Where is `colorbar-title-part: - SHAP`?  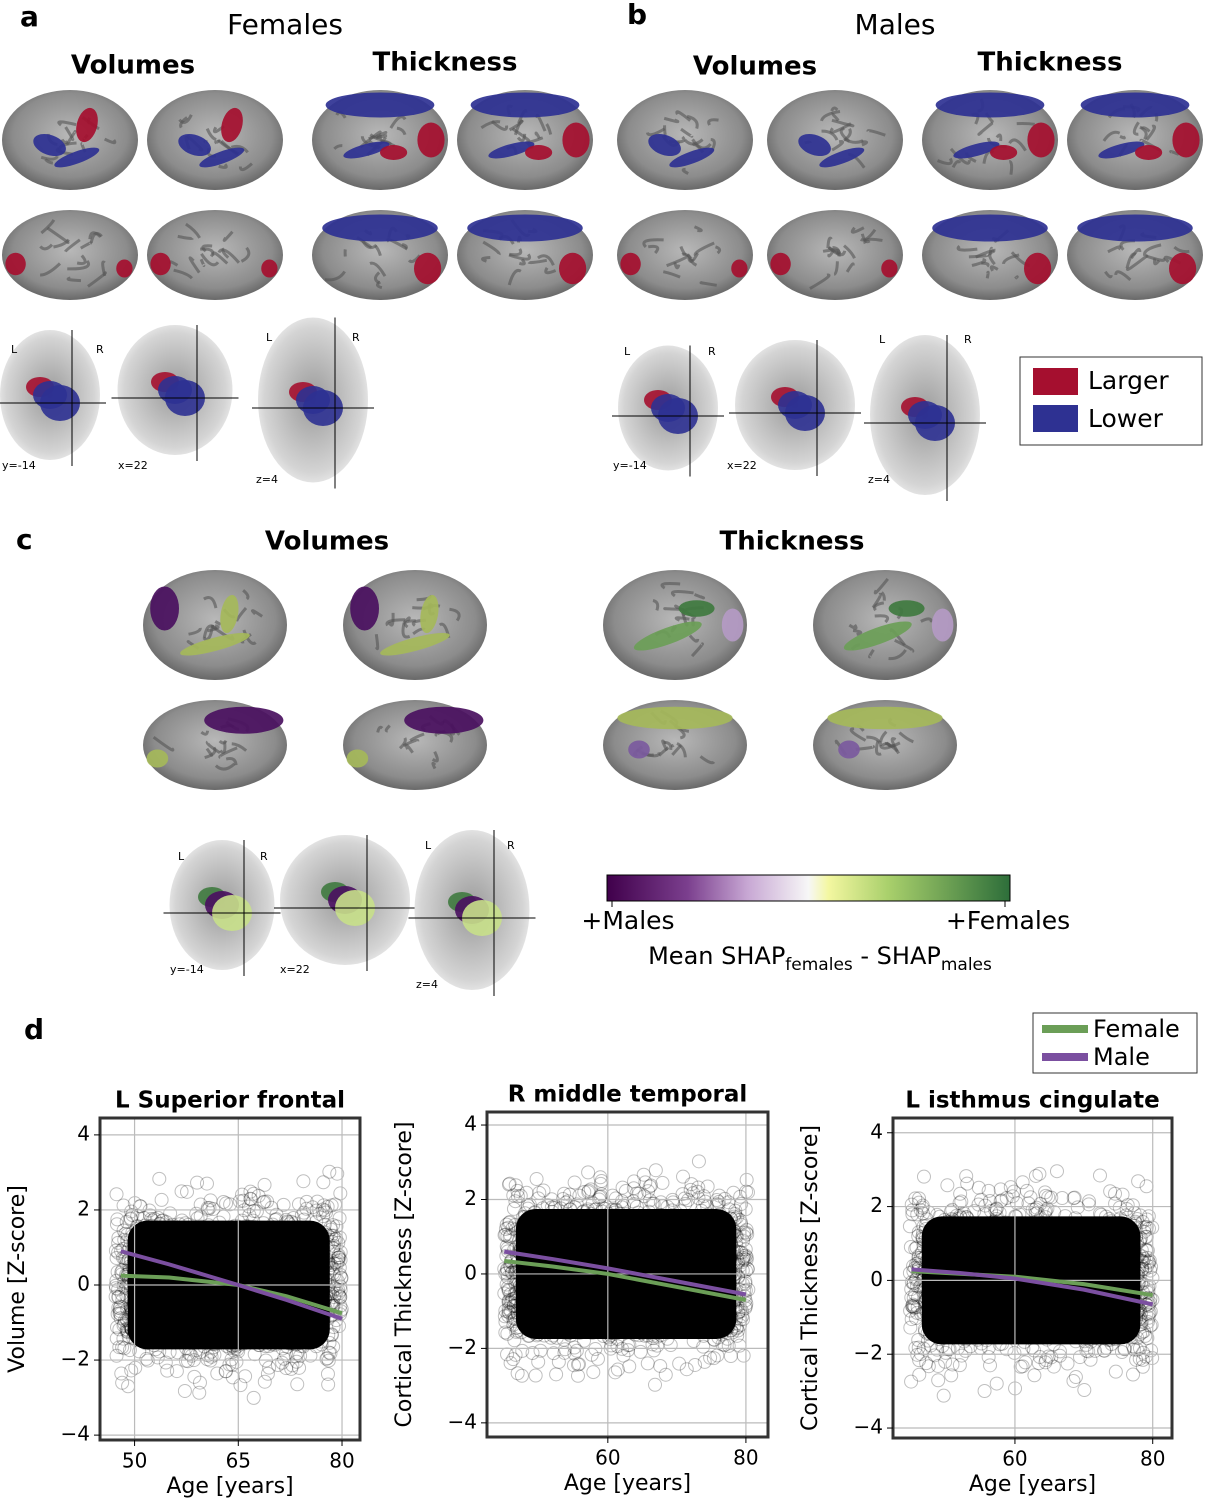
colorbar-title-part: - SHAP is located at coordinates (897, 956).